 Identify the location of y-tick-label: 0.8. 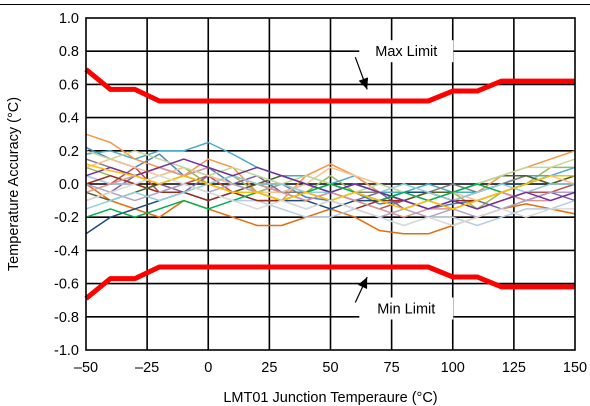
(69, 52).